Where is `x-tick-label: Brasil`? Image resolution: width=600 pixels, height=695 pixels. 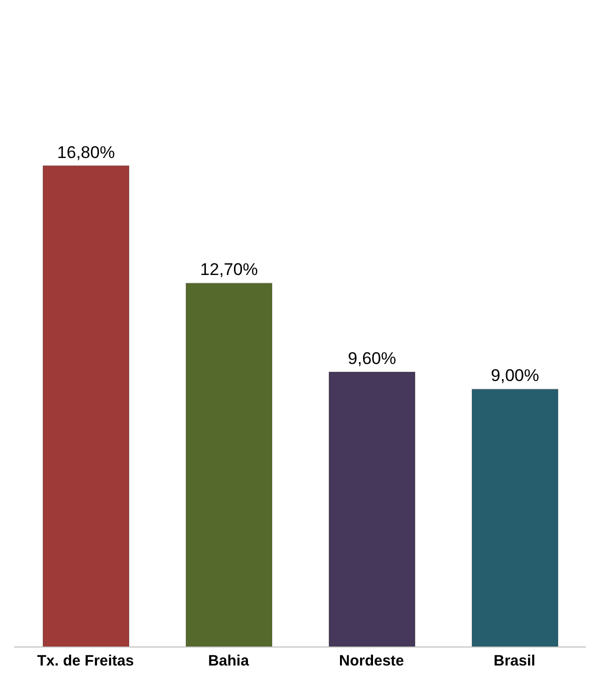 x-tick-label: Brasil is located at coordinates (515, 661).